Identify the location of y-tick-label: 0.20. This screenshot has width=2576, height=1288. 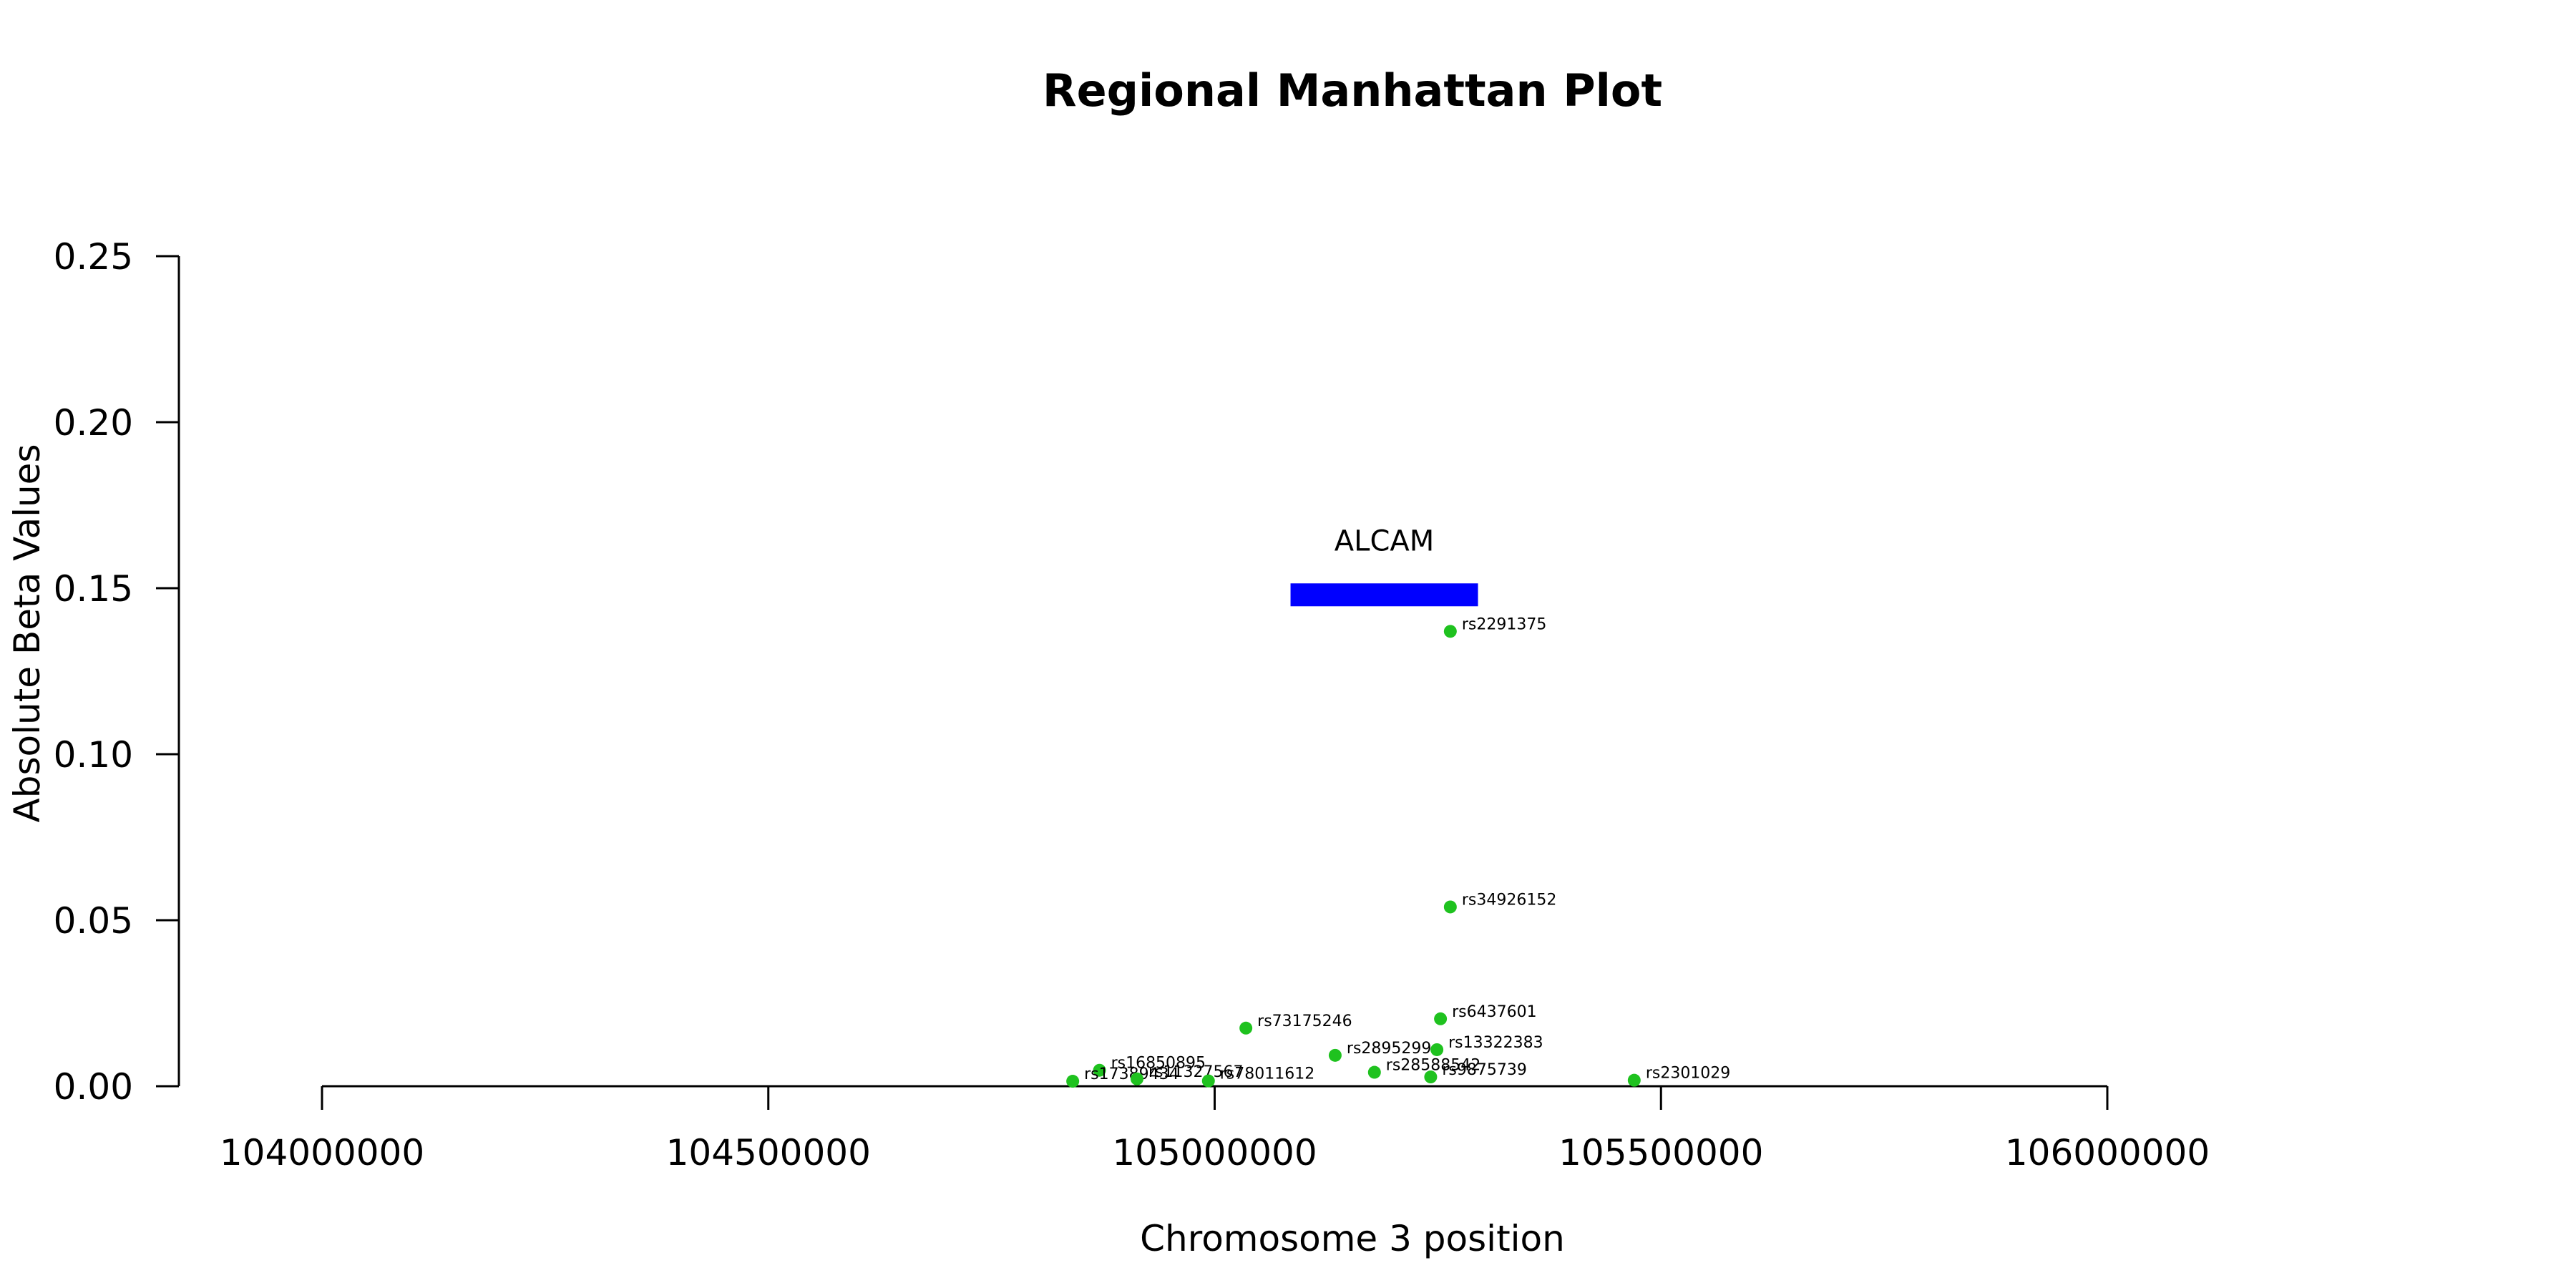
(93, 423).